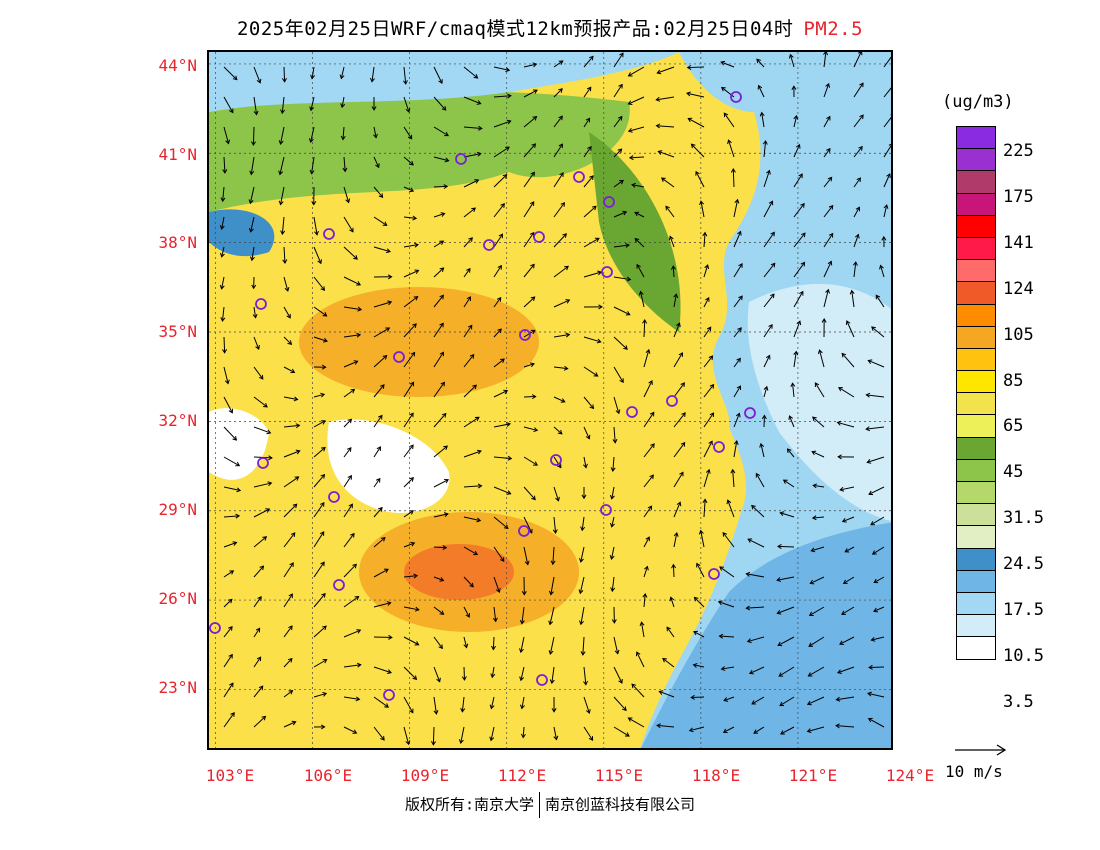 This screenshot has height=850, width=1100. What do you see at coordinates (1013, 472) in the screenshot?
I see `legend-value: 45` at bounding box center [1013, 472].